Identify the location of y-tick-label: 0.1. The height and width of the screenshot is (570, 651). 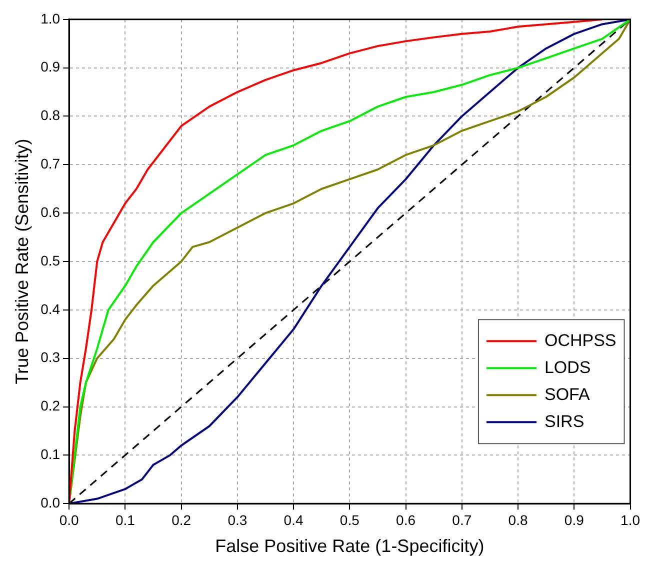
(50, 454).